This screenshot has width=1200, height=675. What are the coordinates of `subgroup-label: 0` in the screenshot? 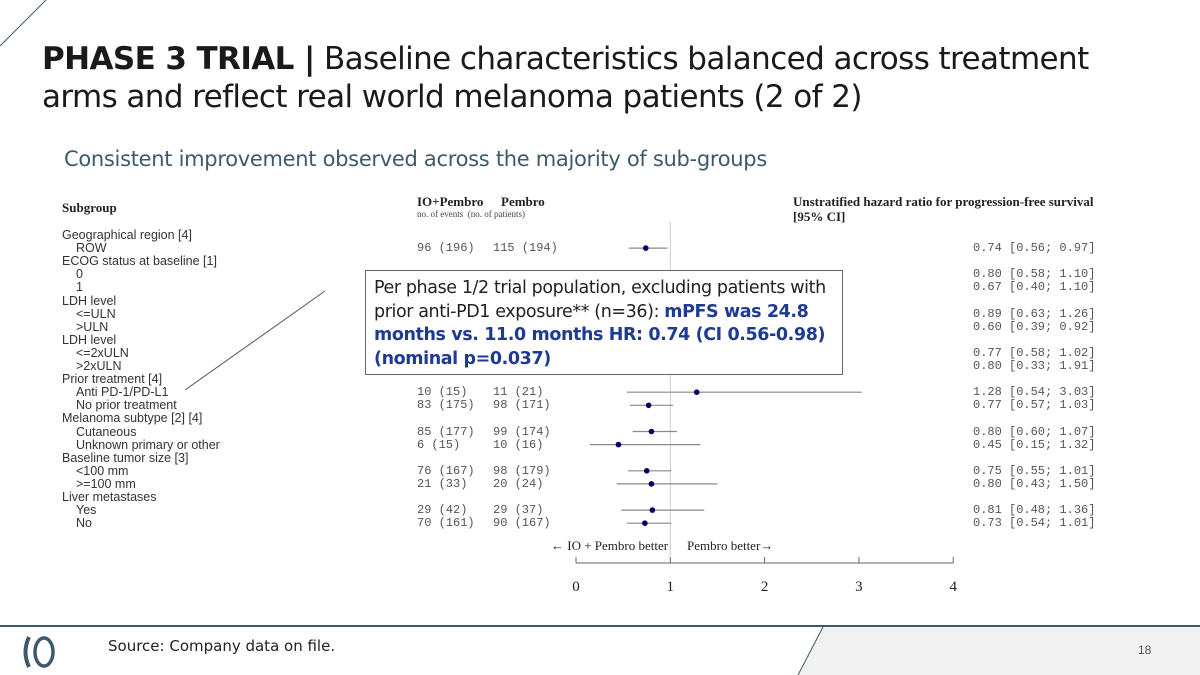 It's located at (79, 274).